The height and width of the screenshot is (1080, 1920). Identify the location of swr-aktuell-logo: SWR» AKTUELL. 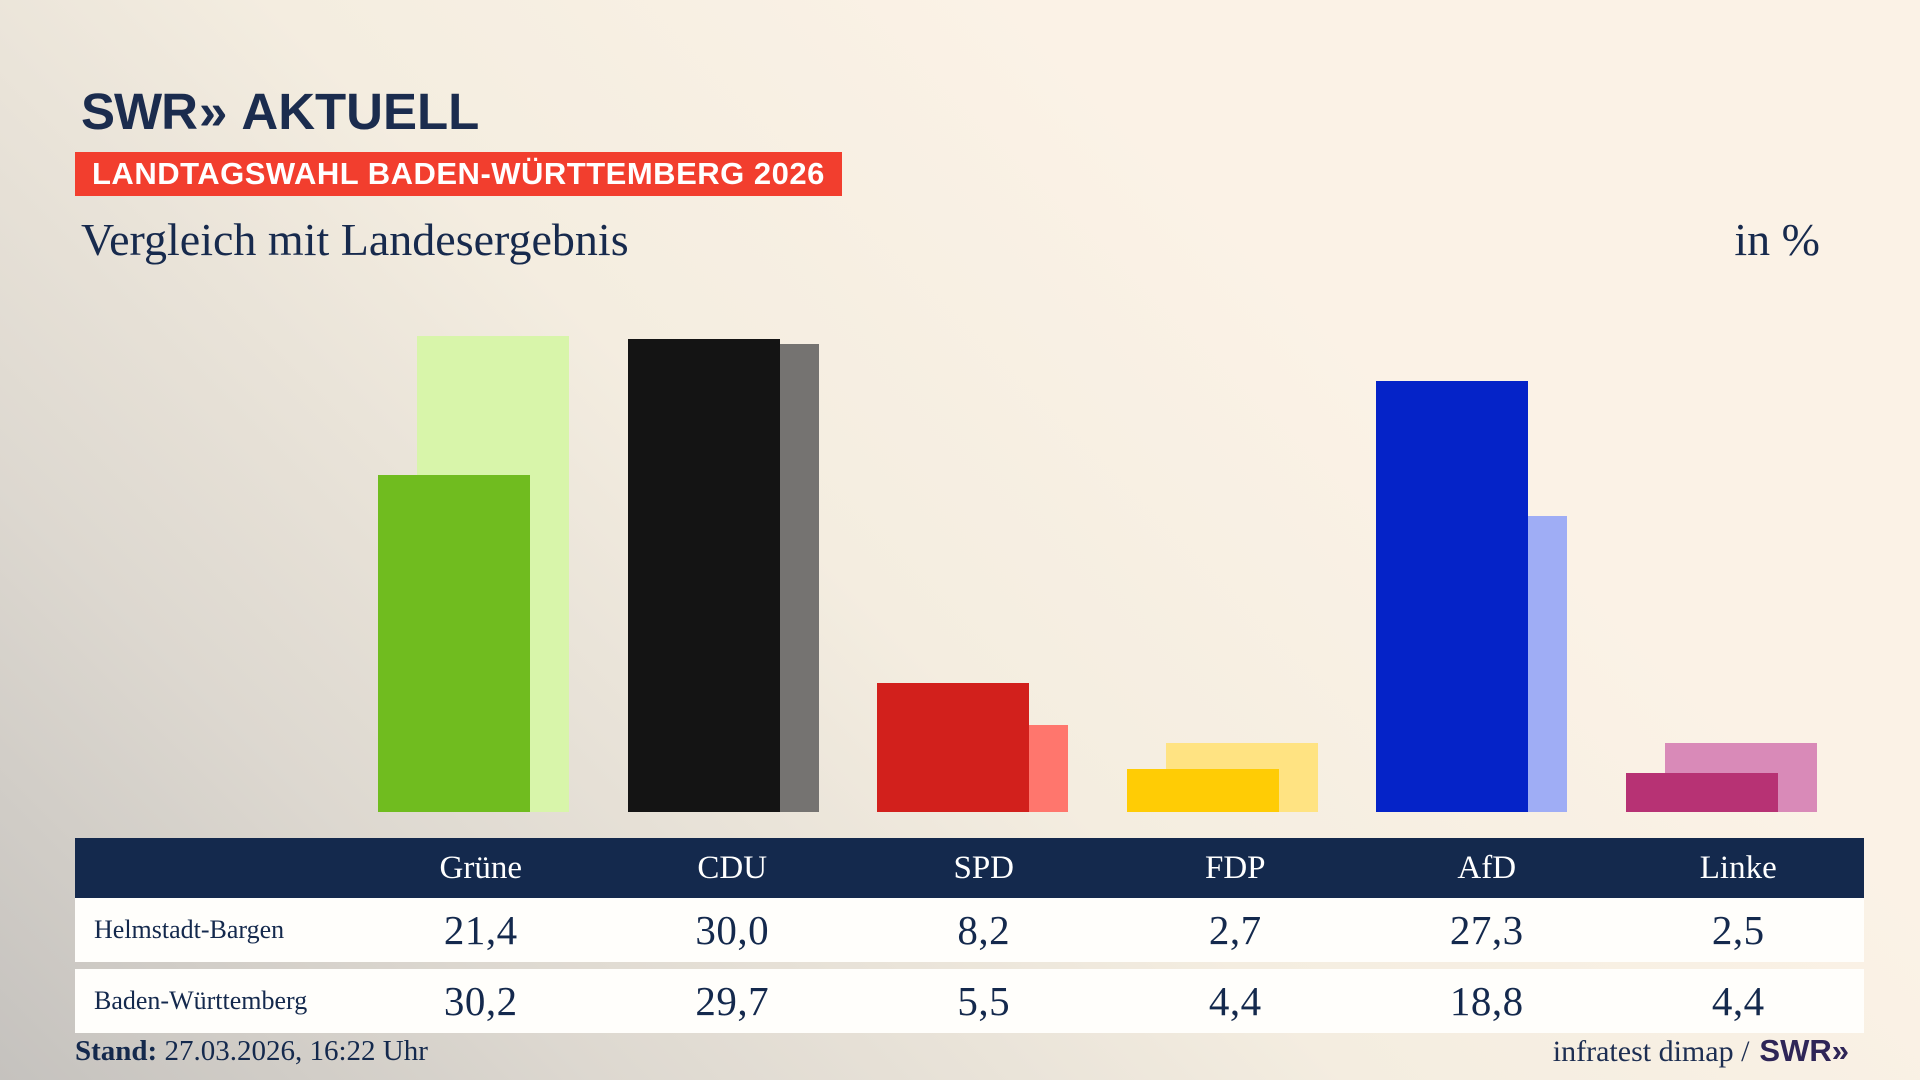
(280, 111).